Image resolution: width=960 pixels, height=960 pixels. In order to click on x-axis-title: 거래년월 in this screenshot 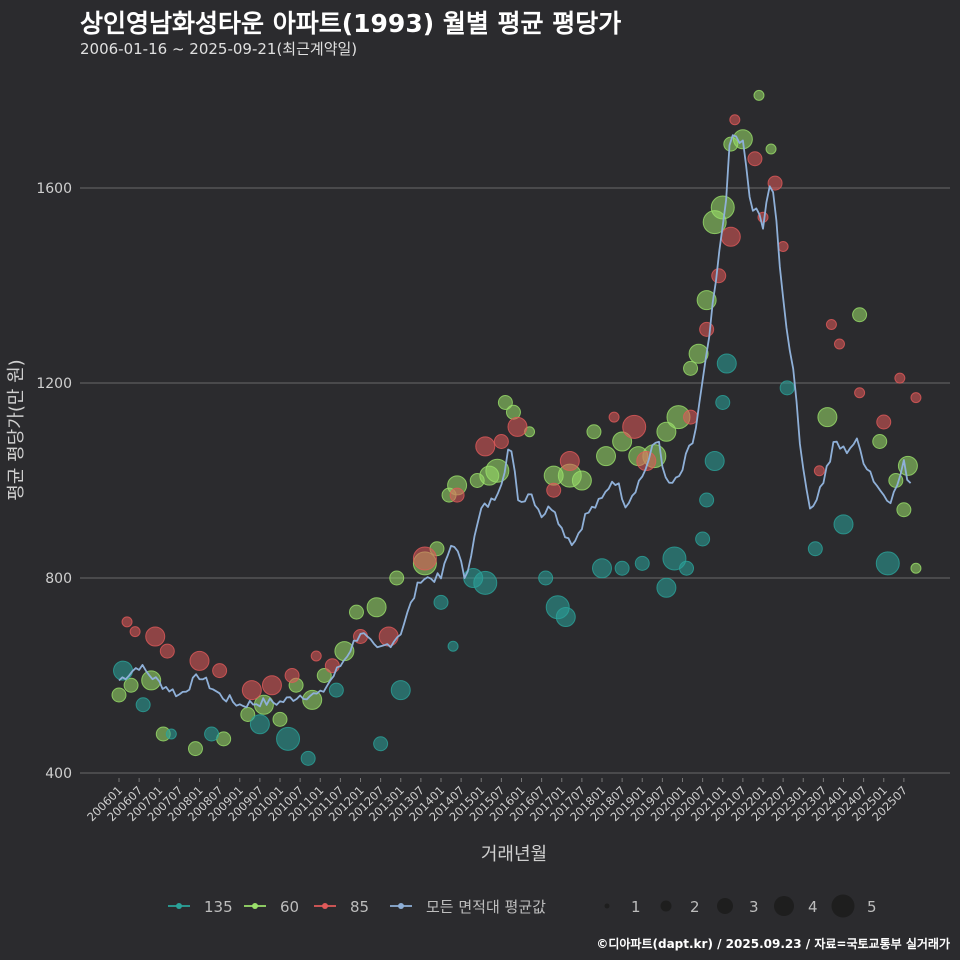, I will do `click(514, 854)`.